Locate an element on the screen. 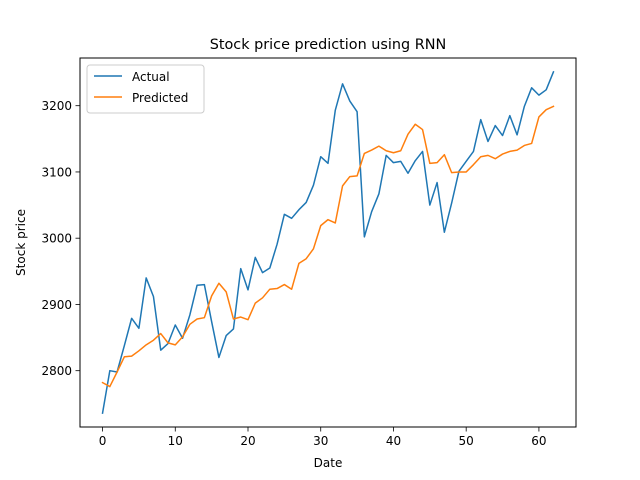 The image size is (640, 480). legend-label-predicted: Predicted is located at coordinates (160, 98).